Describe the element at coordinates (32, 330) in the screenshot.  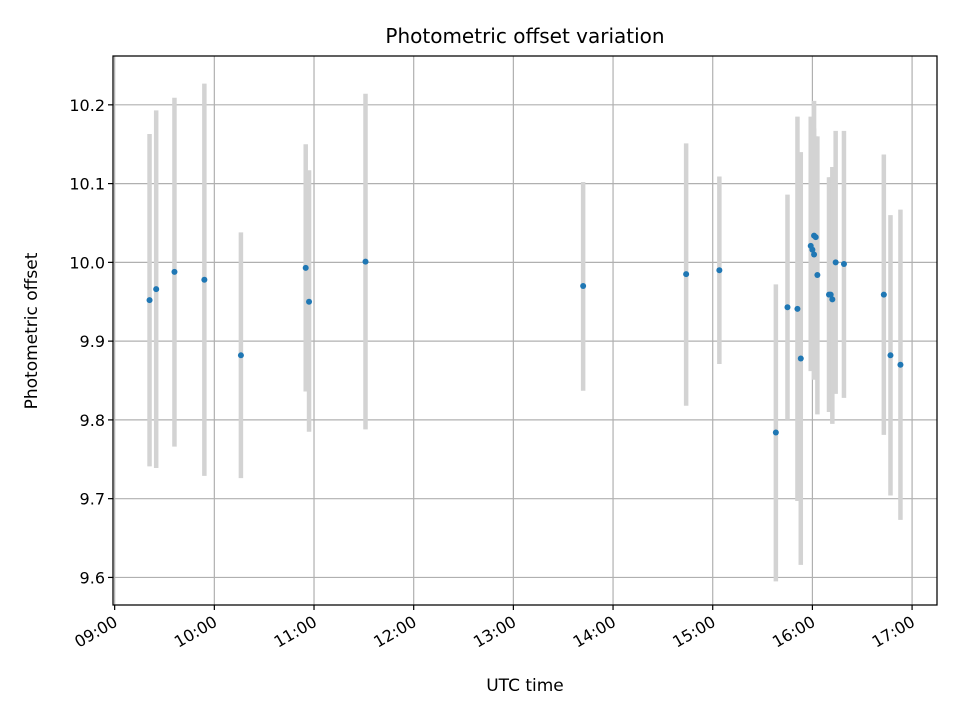
I see `y-axis-title: Photometric offset` at that location.